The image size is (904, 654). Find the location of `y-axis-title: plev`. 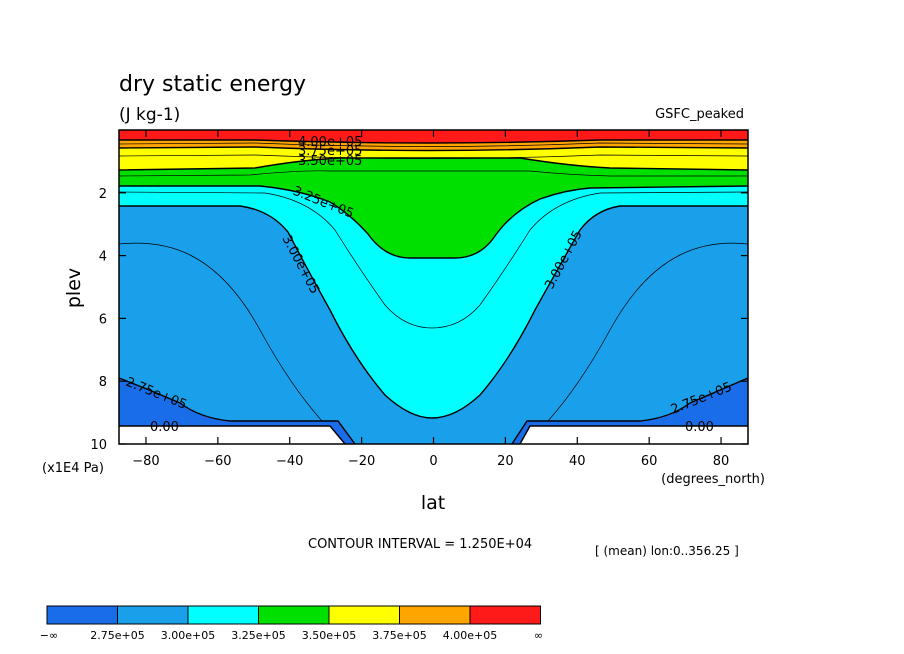

y-axis-title: plev is located at coordinates (74, 288).